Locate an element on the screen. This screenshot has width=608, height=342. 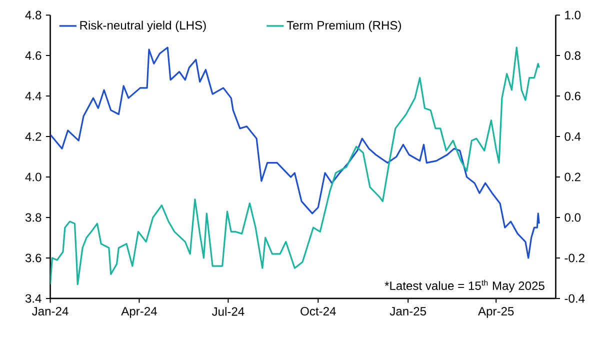
y-tick-label: 3.6 is located at coordinates (33, 258).